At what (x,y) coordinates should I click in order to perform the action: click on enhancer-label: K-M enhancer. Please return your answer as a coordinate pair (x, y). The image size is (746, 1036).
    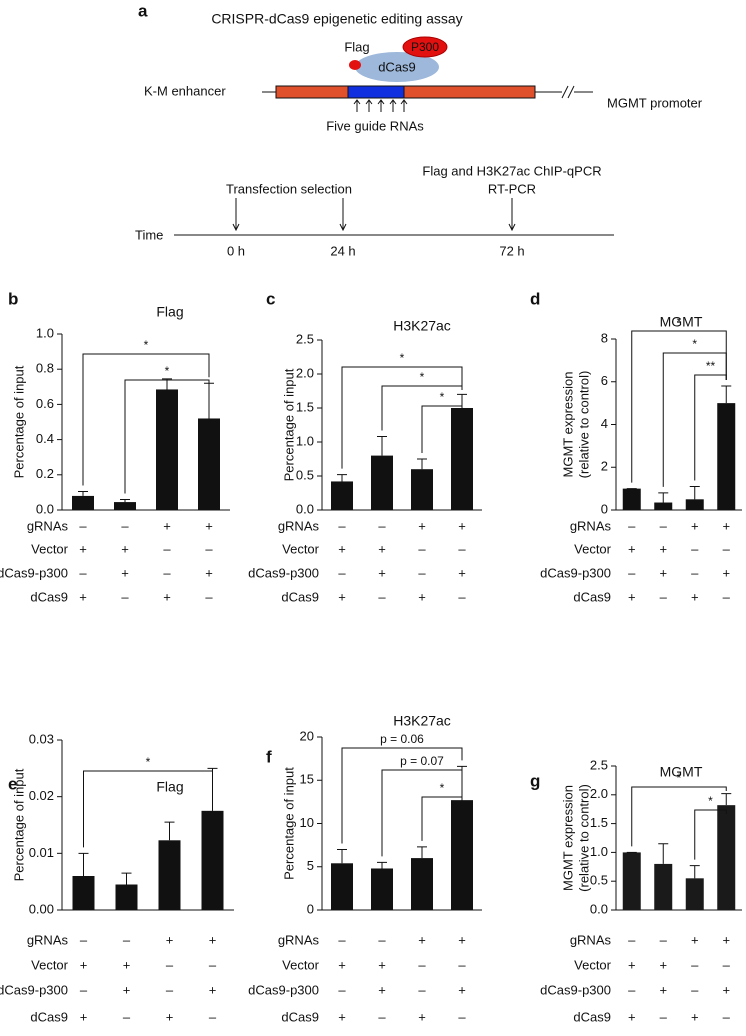
    Looking at the image, I should click on (185, 90).